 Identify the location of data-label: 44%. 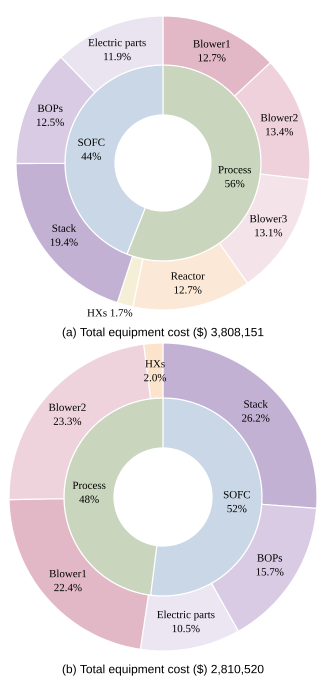
(91, 156).